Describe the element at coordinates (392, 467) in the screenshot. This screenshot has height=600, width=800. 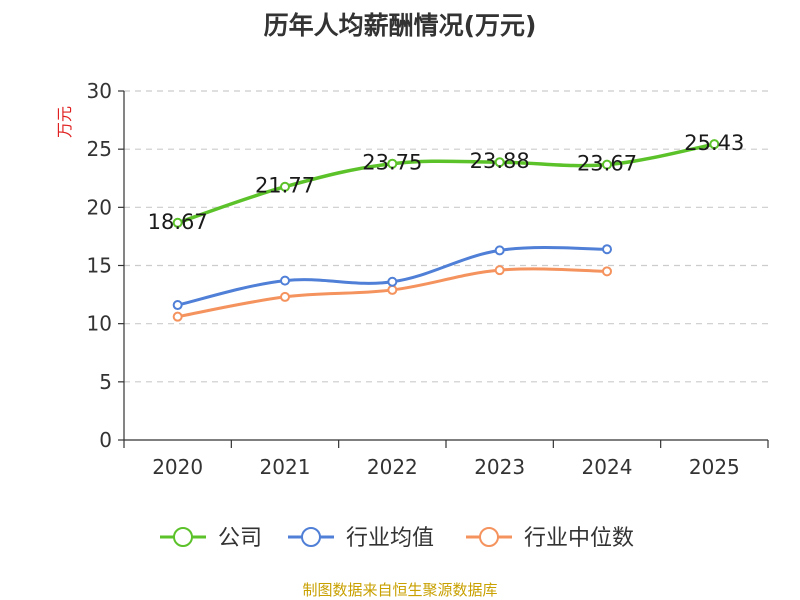
I see `x-tick-label: 2022` at that location.